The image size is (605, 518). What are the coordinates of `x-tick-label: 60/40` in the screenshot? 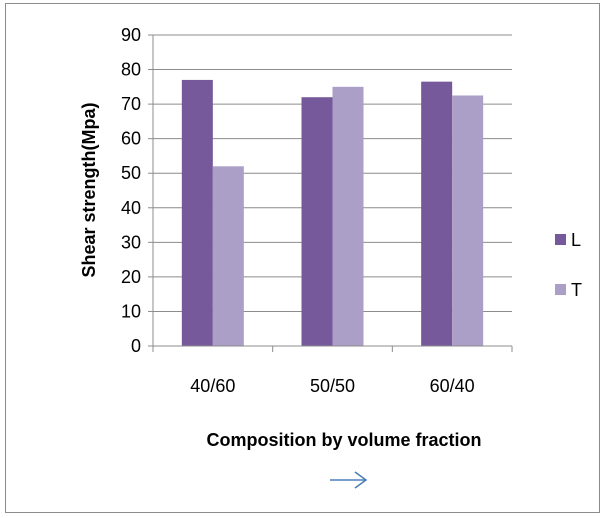 It's located at (452, 386).